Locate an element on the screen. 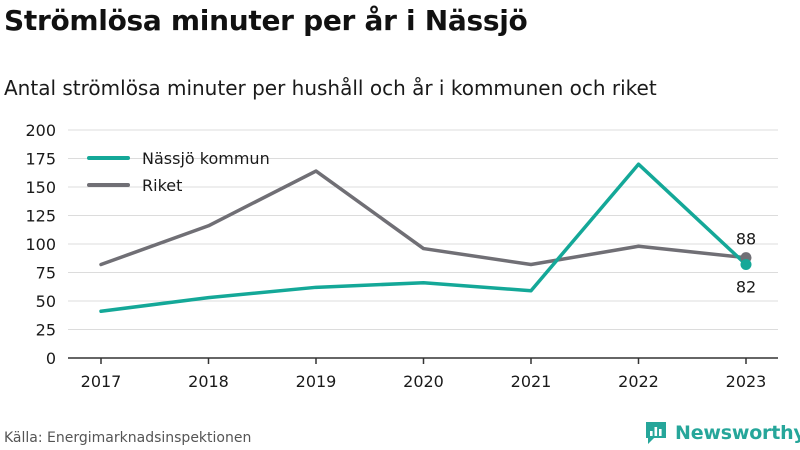 The width and height of the screenshot is (800, 450). x-tick-label: 2018 is located at coordinates (208, 381).